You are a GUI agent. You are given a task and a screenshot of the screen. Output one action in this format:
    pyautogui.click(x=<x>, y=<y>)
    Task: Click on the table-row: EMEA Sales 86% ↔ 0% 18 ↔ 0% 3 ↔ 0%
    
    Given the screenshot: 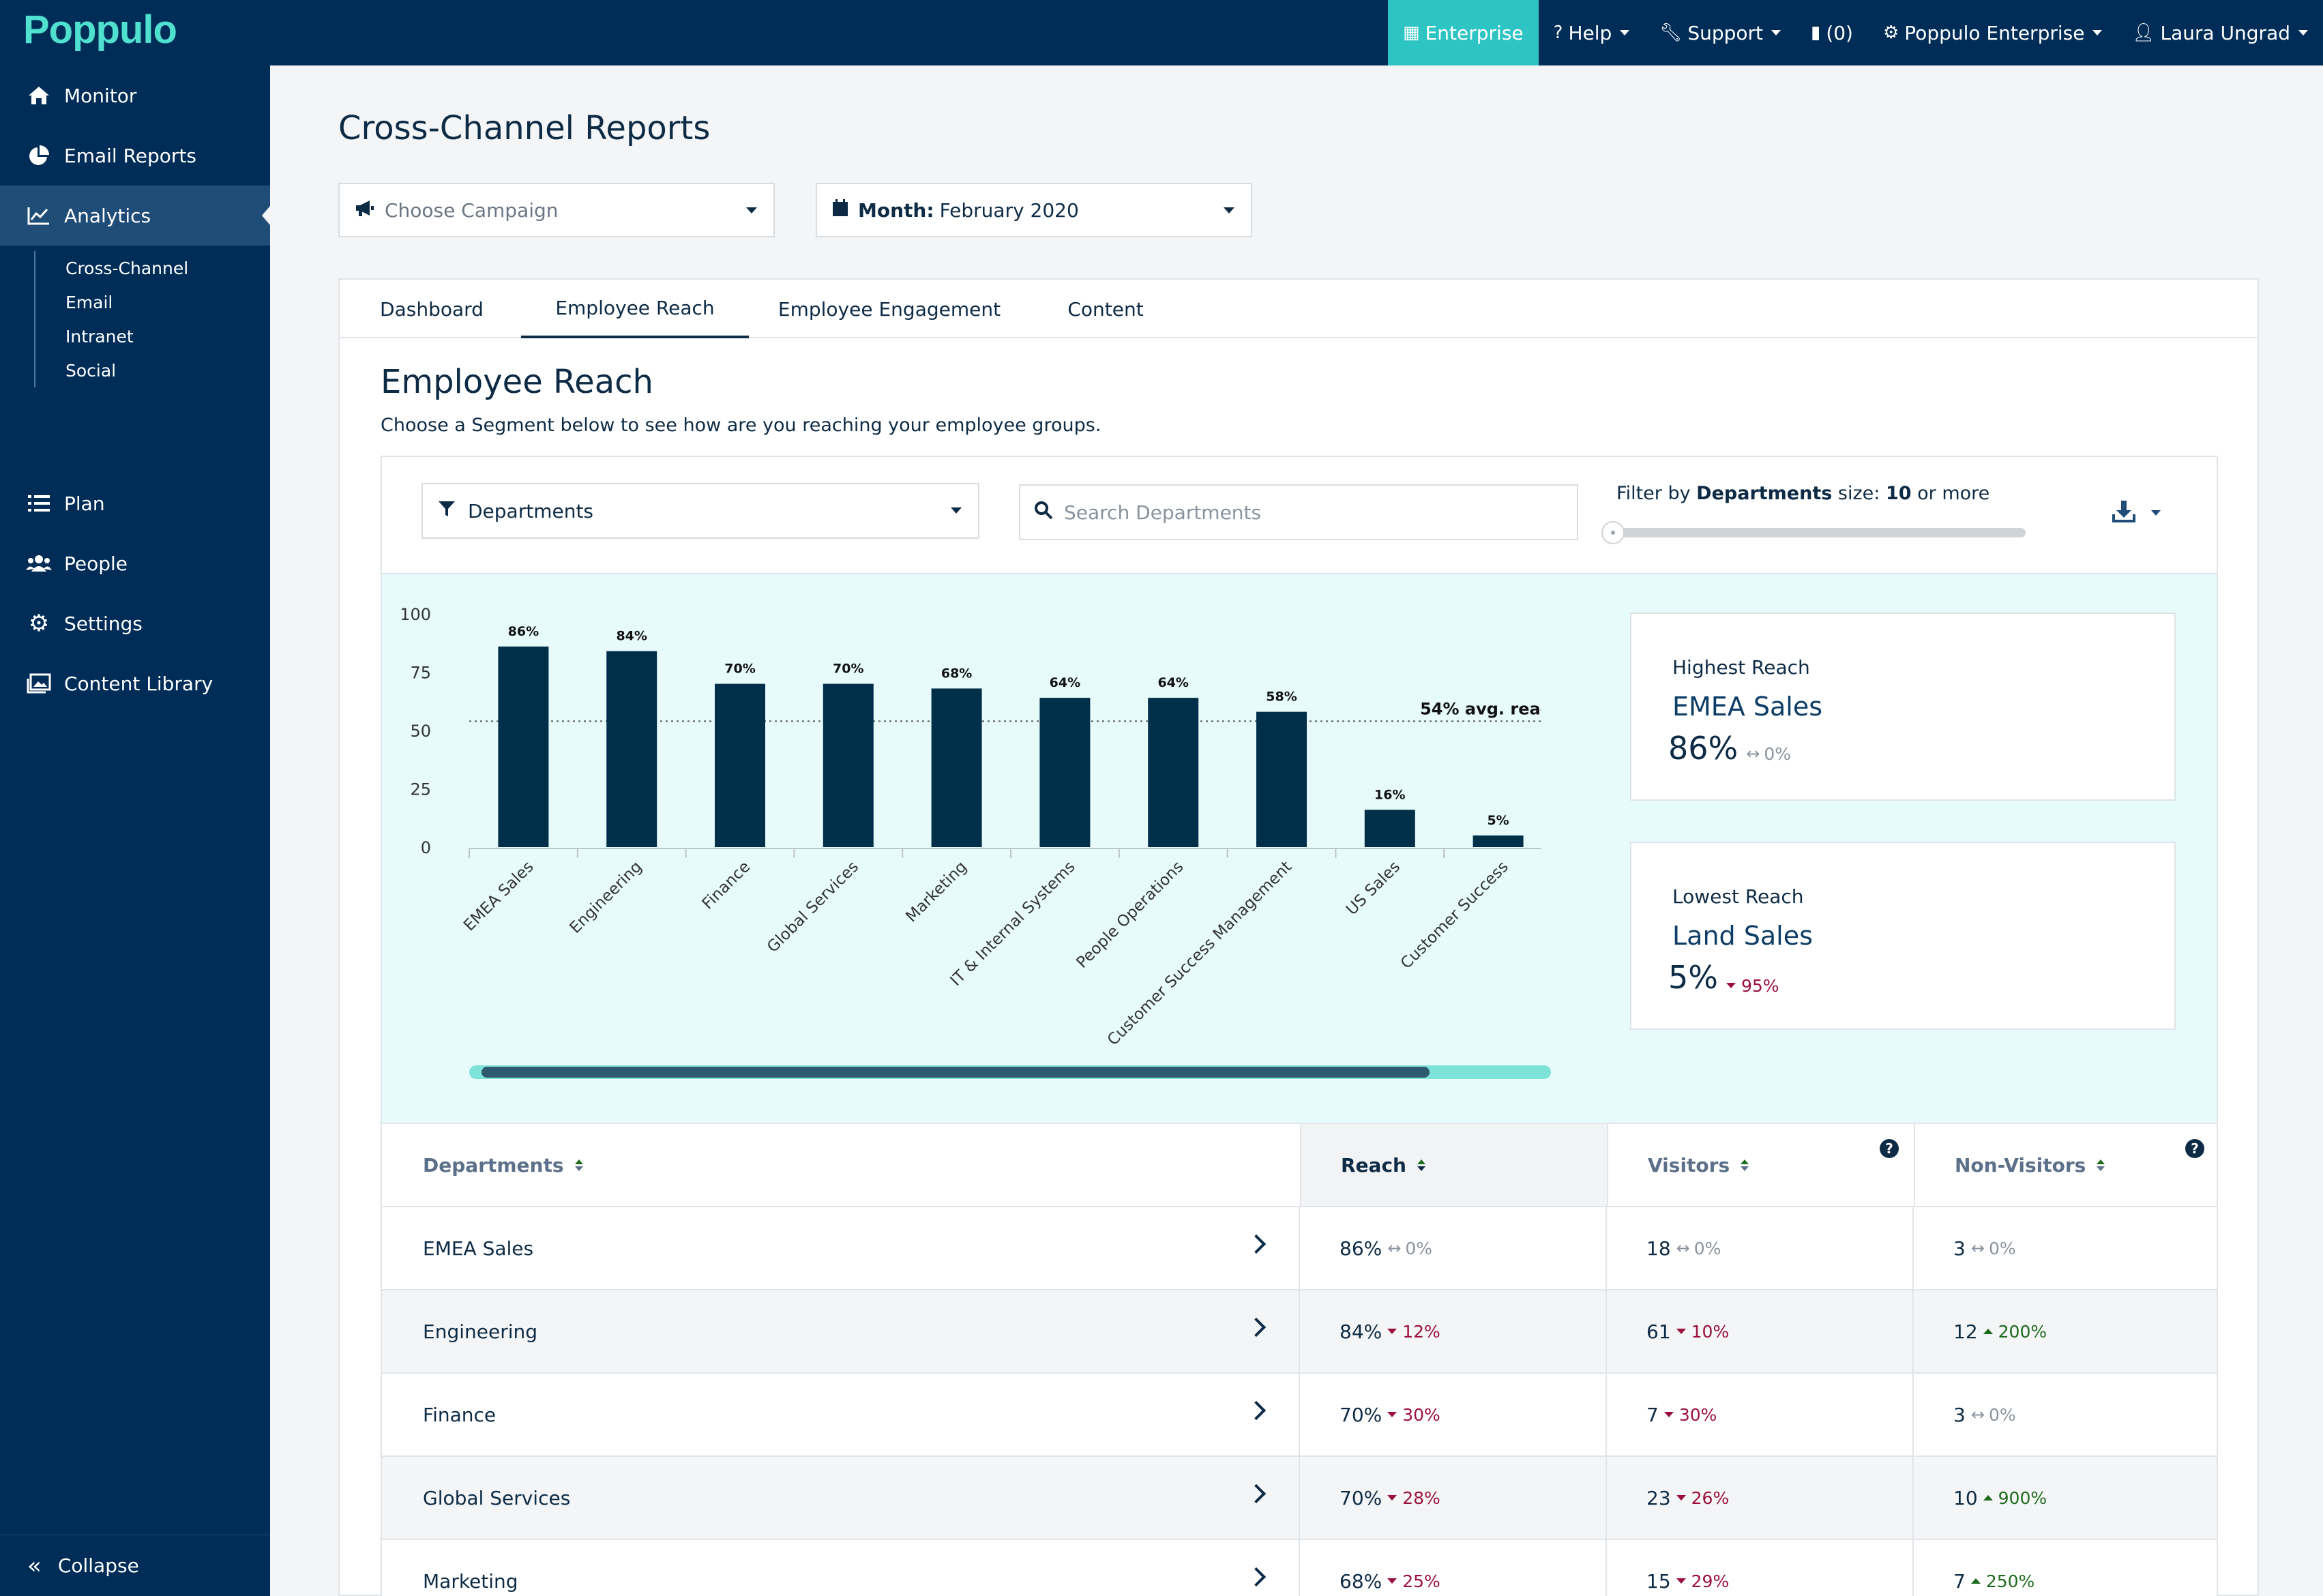 What is the action you would take?
    pyautogui.click(x=1299, y=1249)
    